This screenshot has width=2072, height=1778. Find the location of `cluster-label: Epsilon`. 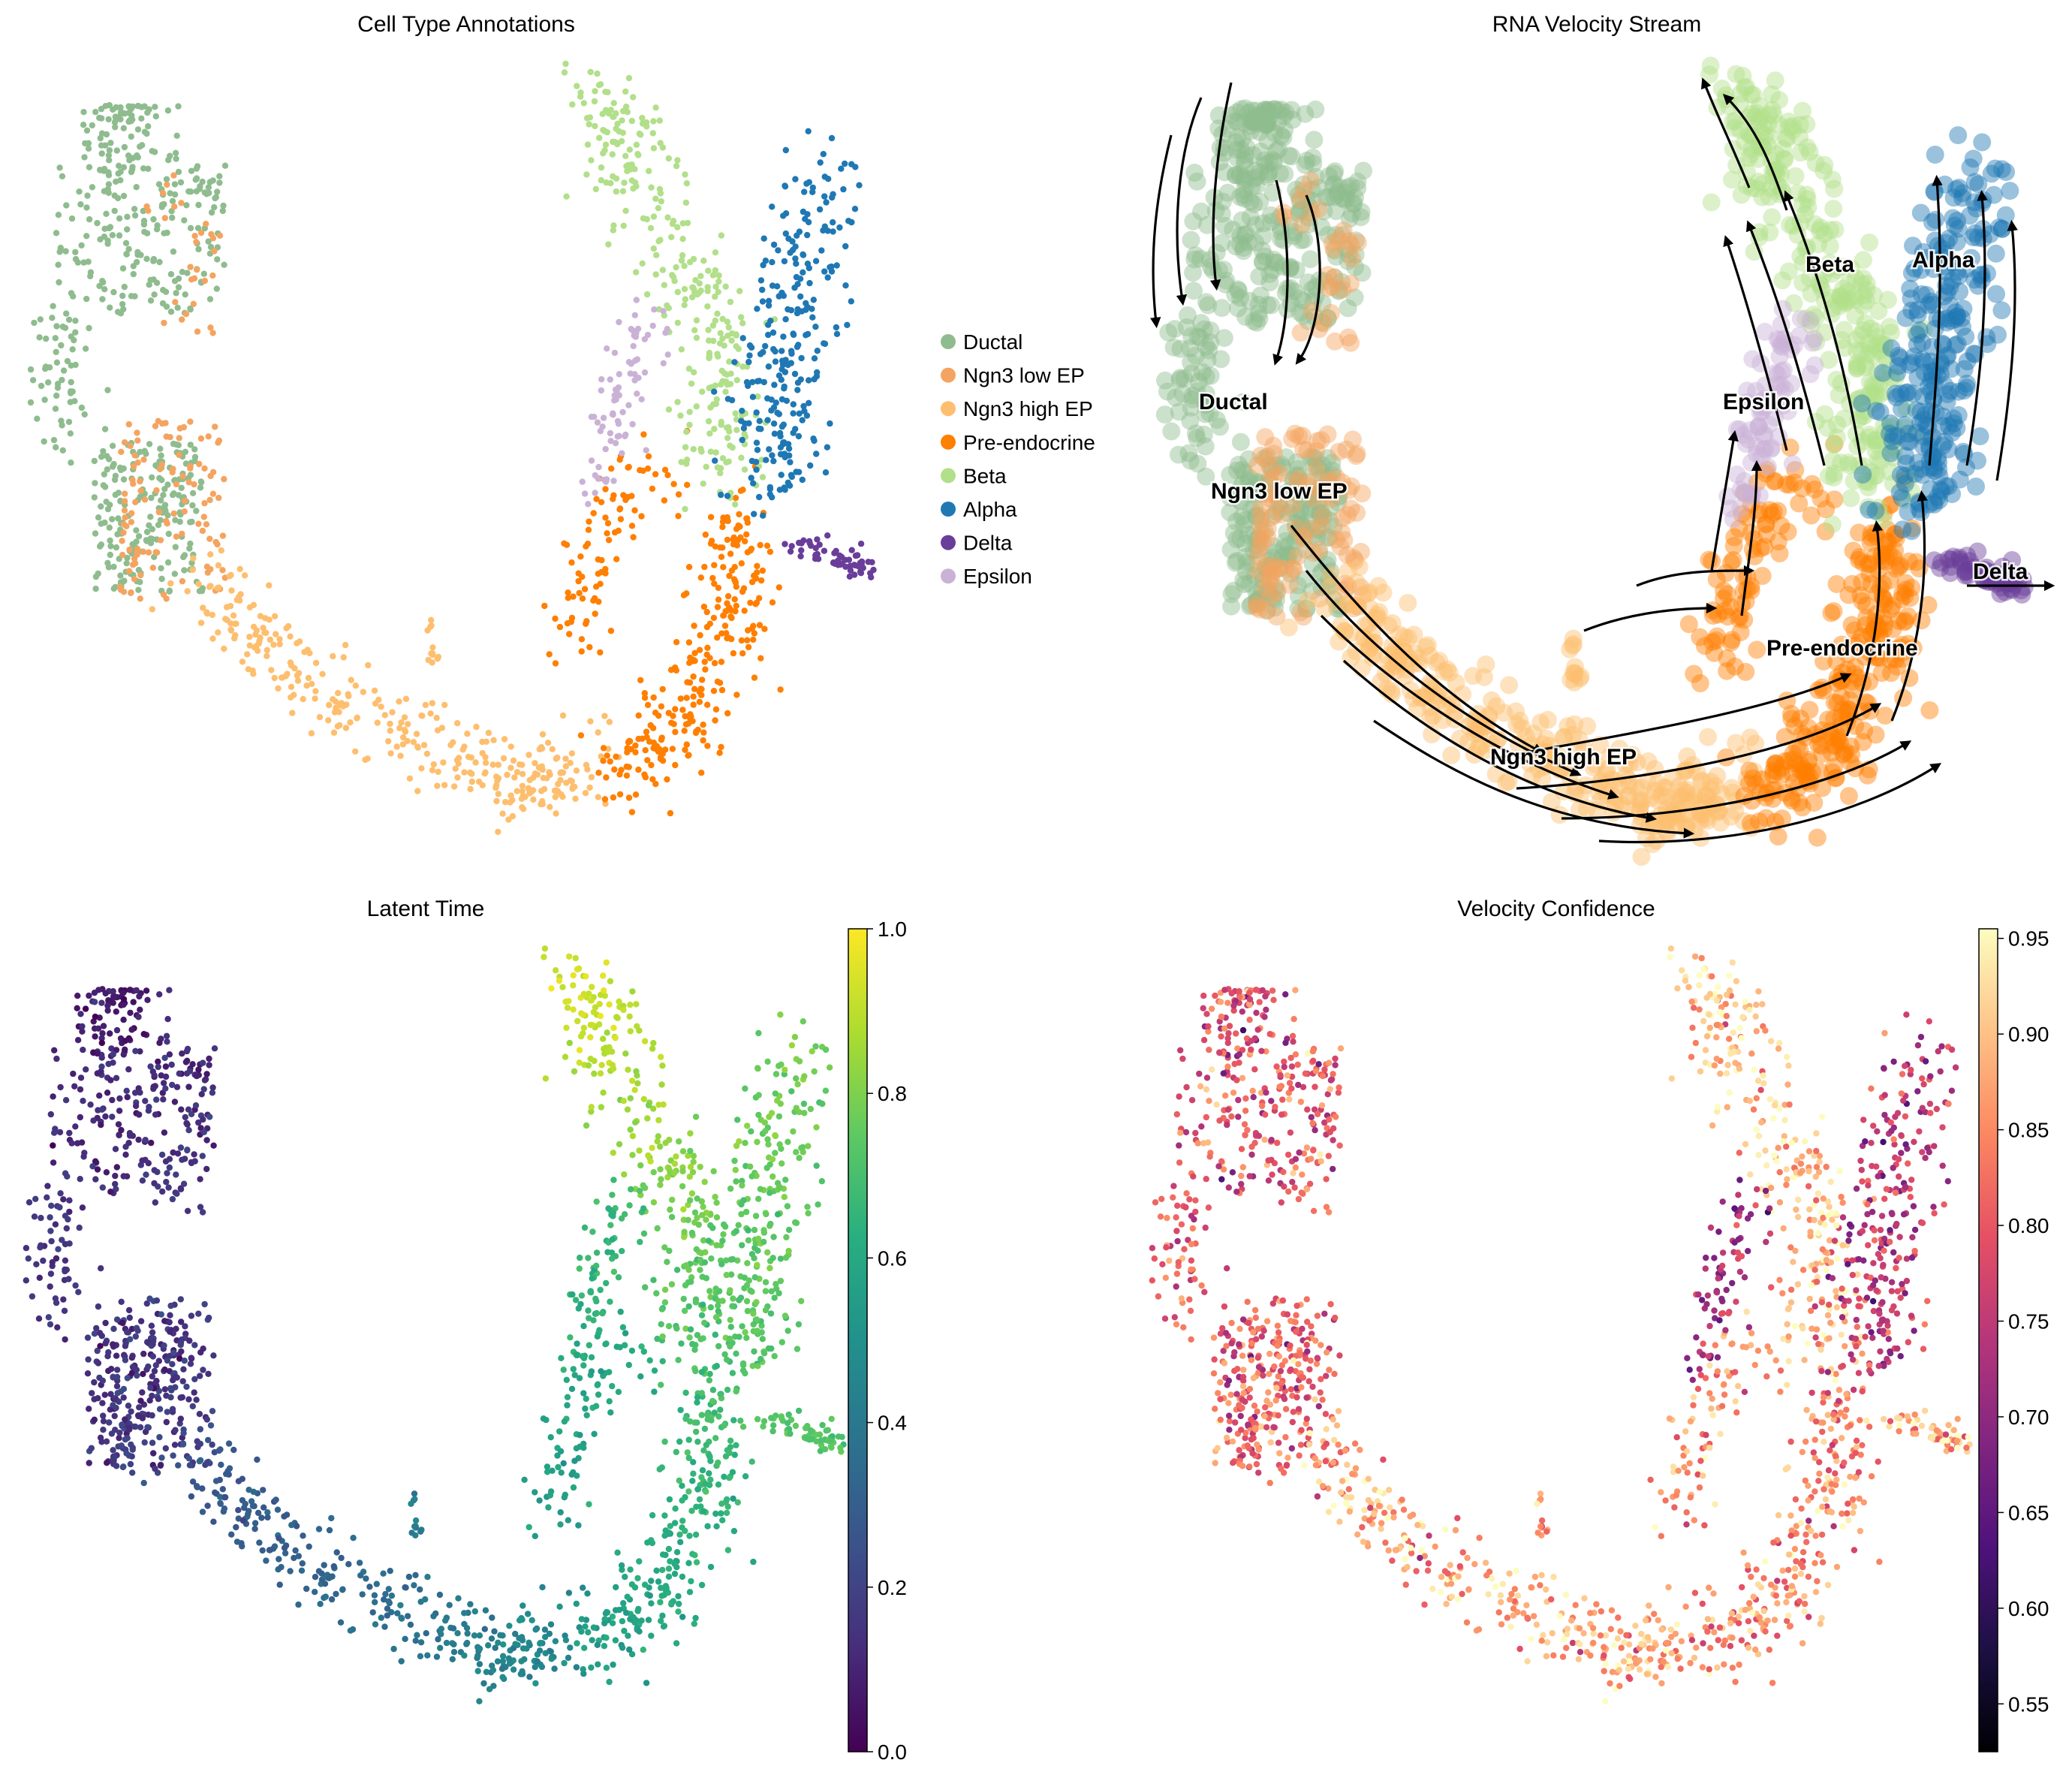

cluster-label: Epsilon is located at coordinates (1763, 402).